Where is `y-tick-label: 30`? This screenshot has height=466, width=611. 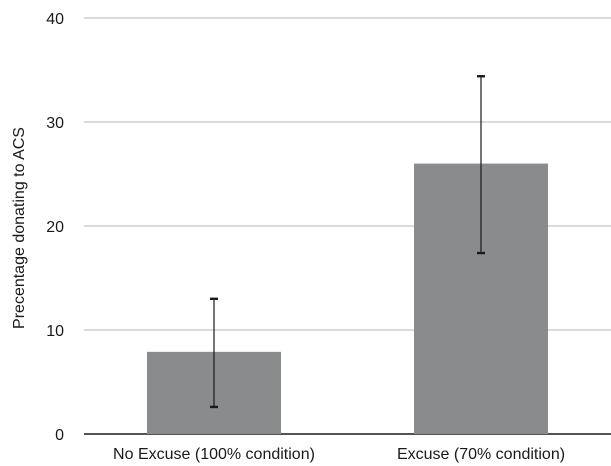
y-tick-label: 30 is located at coordinates (55, 123).